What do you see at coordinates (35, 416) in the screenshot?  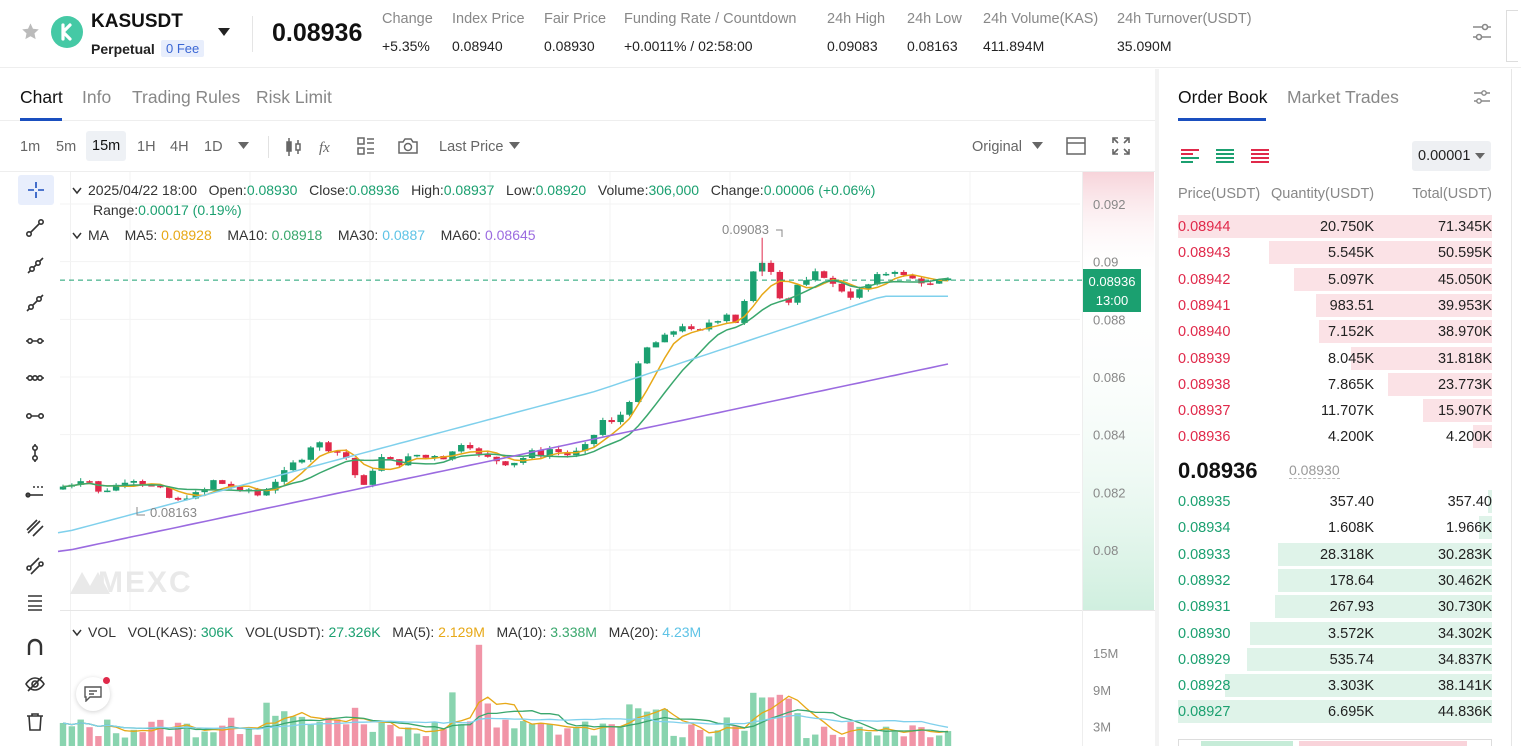 I see `segment-tool` at bounding box center [35, 416].